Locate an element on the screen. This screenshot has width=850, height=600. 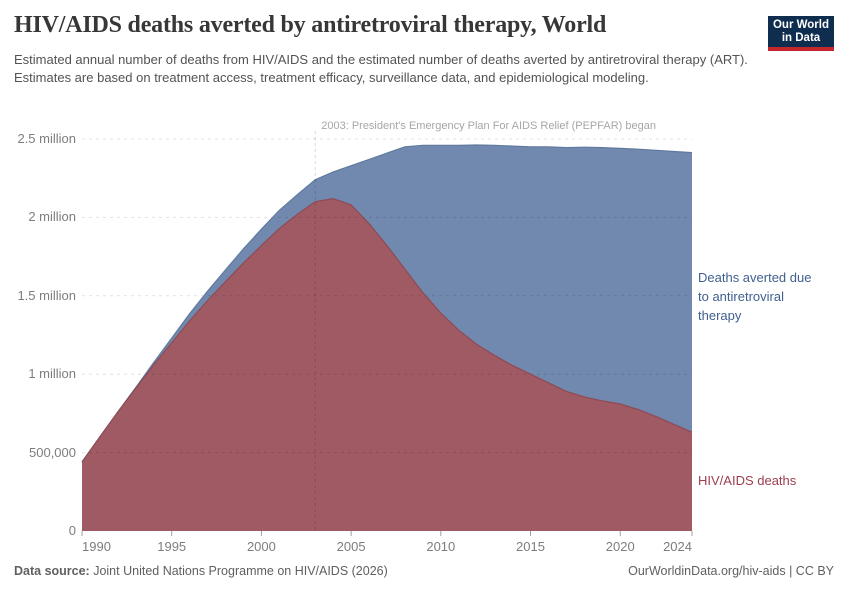
x-axis-label: 2010 is located at coordinates (441, 546).